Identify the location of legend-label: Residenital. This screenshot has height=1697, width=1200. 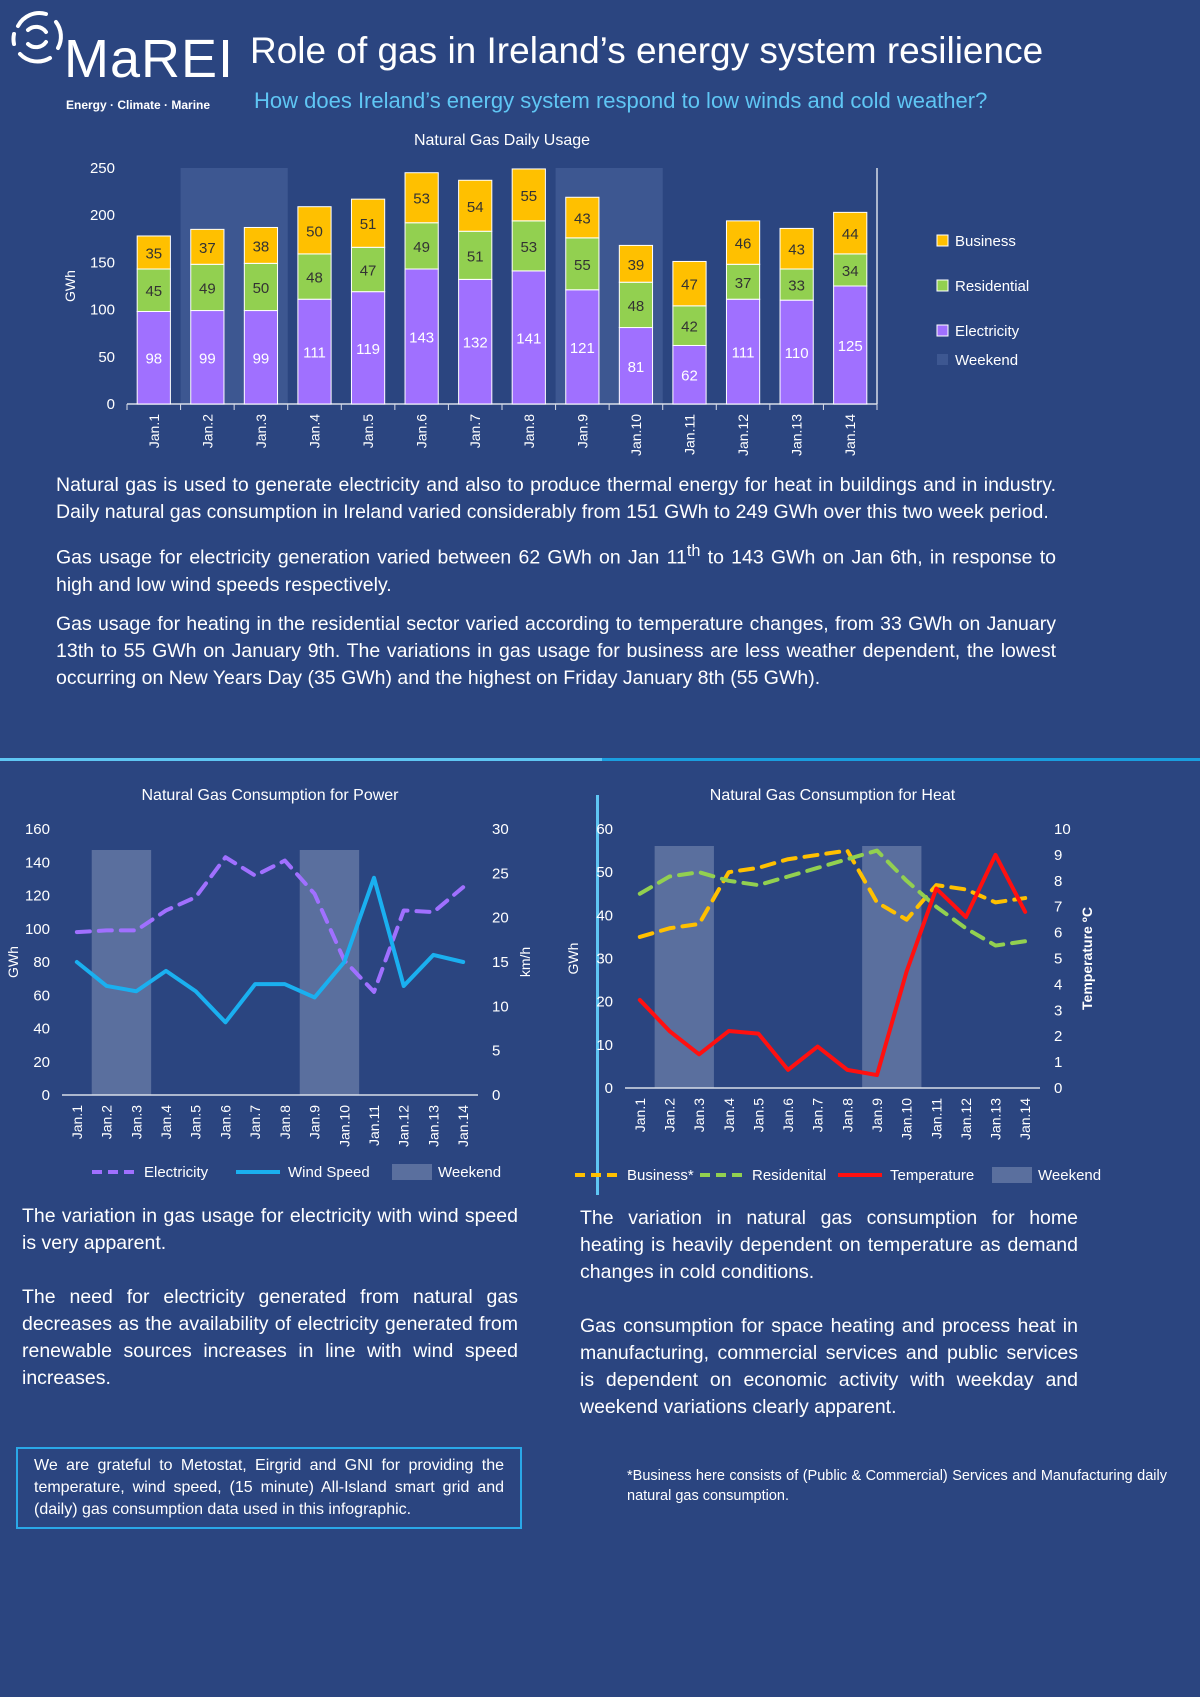
(789, 1175).